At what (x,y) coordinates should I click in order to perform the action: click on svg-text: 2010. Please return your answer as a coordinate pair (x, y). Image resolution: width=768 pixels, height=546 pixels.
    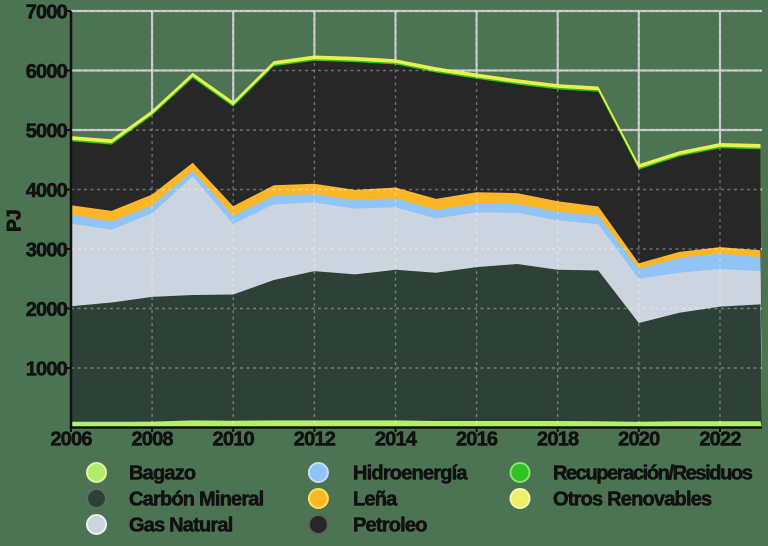
    Looking at the image, I should click on (234, 440).